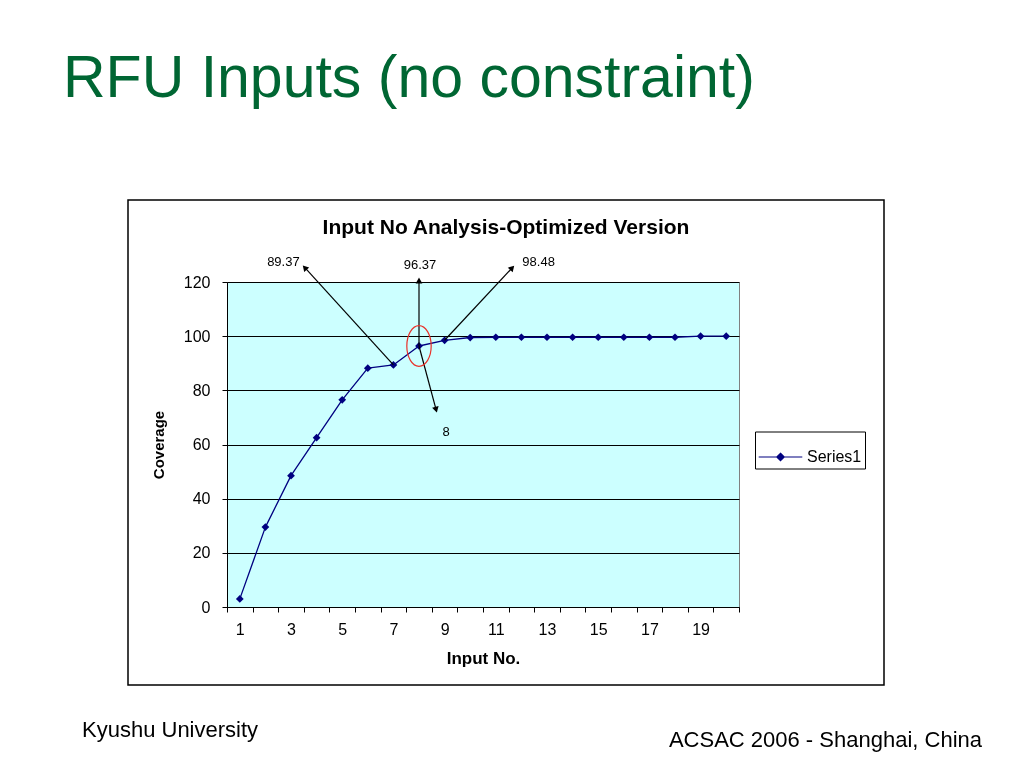 The height and width of the screenshot is (768, 1024). Describe the element at coordinates (409, 77) in the screenshot. I see `chart-title: RFU Inputs (no constraint)` at that location.